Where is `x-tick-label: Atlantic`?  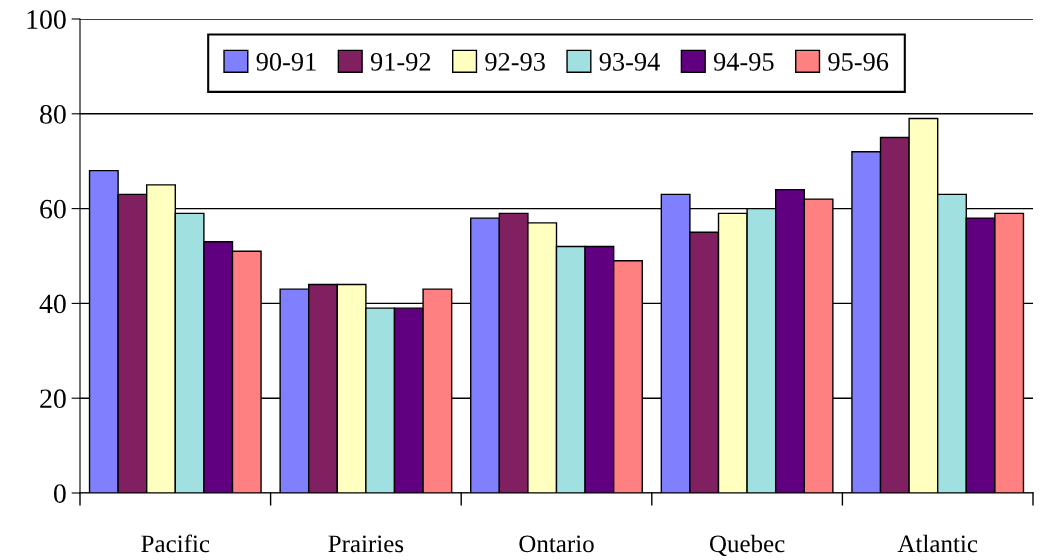 x-tick-label: Atlantic is located at coordinates (937, 543).